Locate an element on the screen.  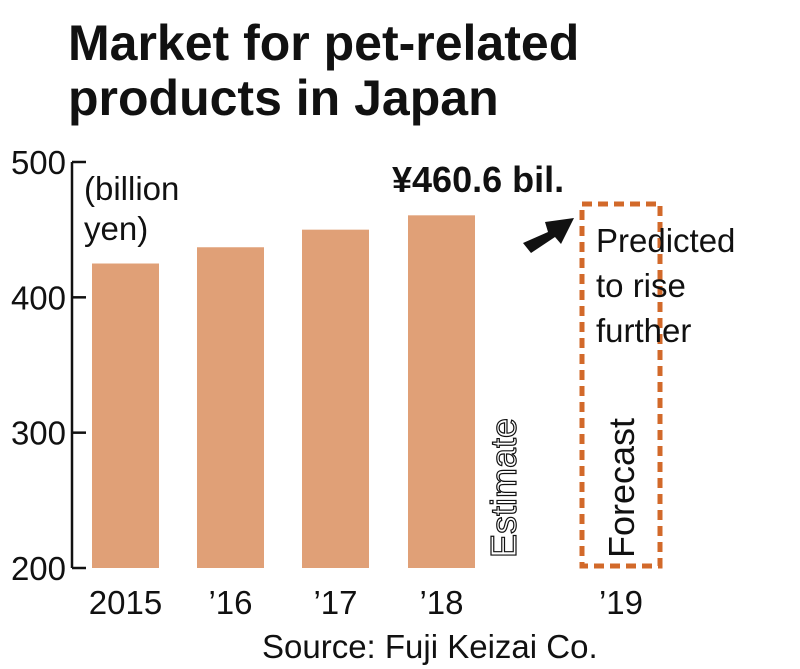
chart-title-line-2: products in Japan is located at coordinates (283, 98).